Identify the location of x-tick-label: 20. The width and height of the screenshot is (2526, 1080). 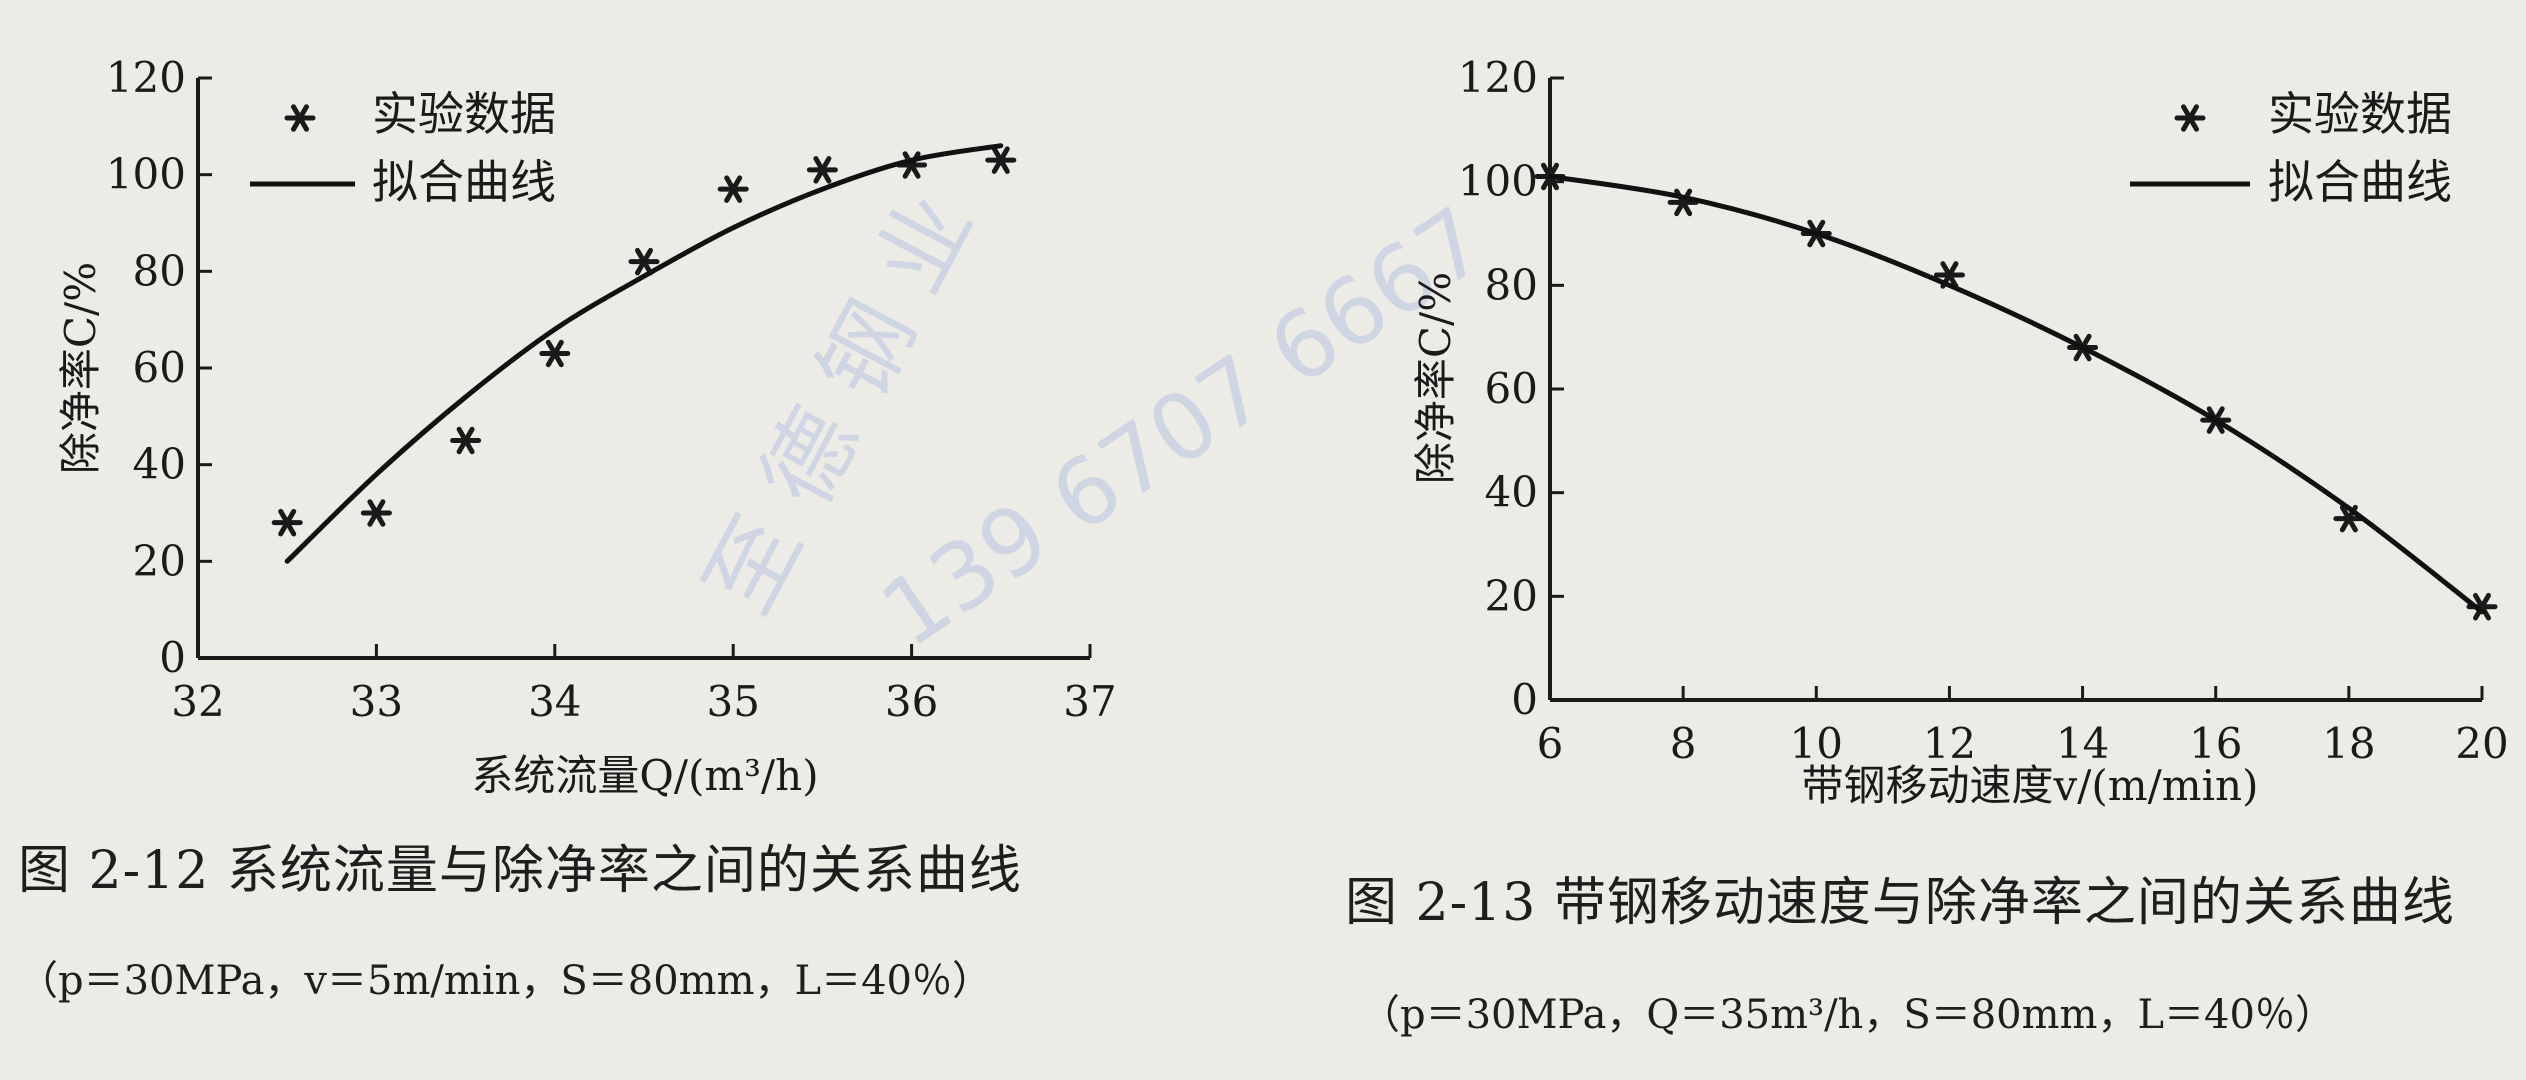
(2481, 743).